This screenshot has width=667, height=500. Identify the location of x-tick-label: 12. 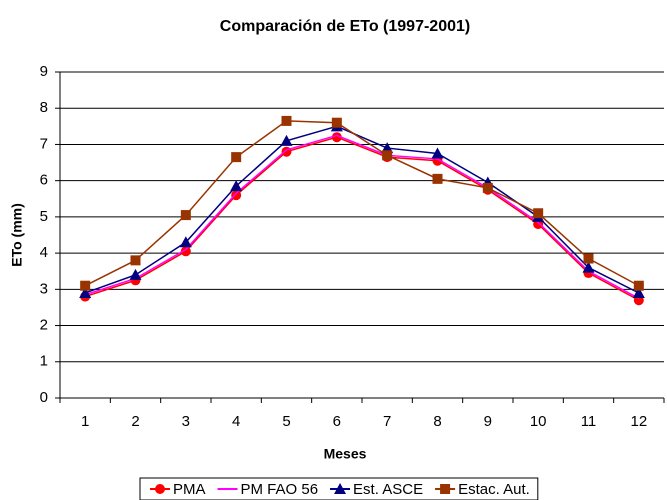
(638, 421).